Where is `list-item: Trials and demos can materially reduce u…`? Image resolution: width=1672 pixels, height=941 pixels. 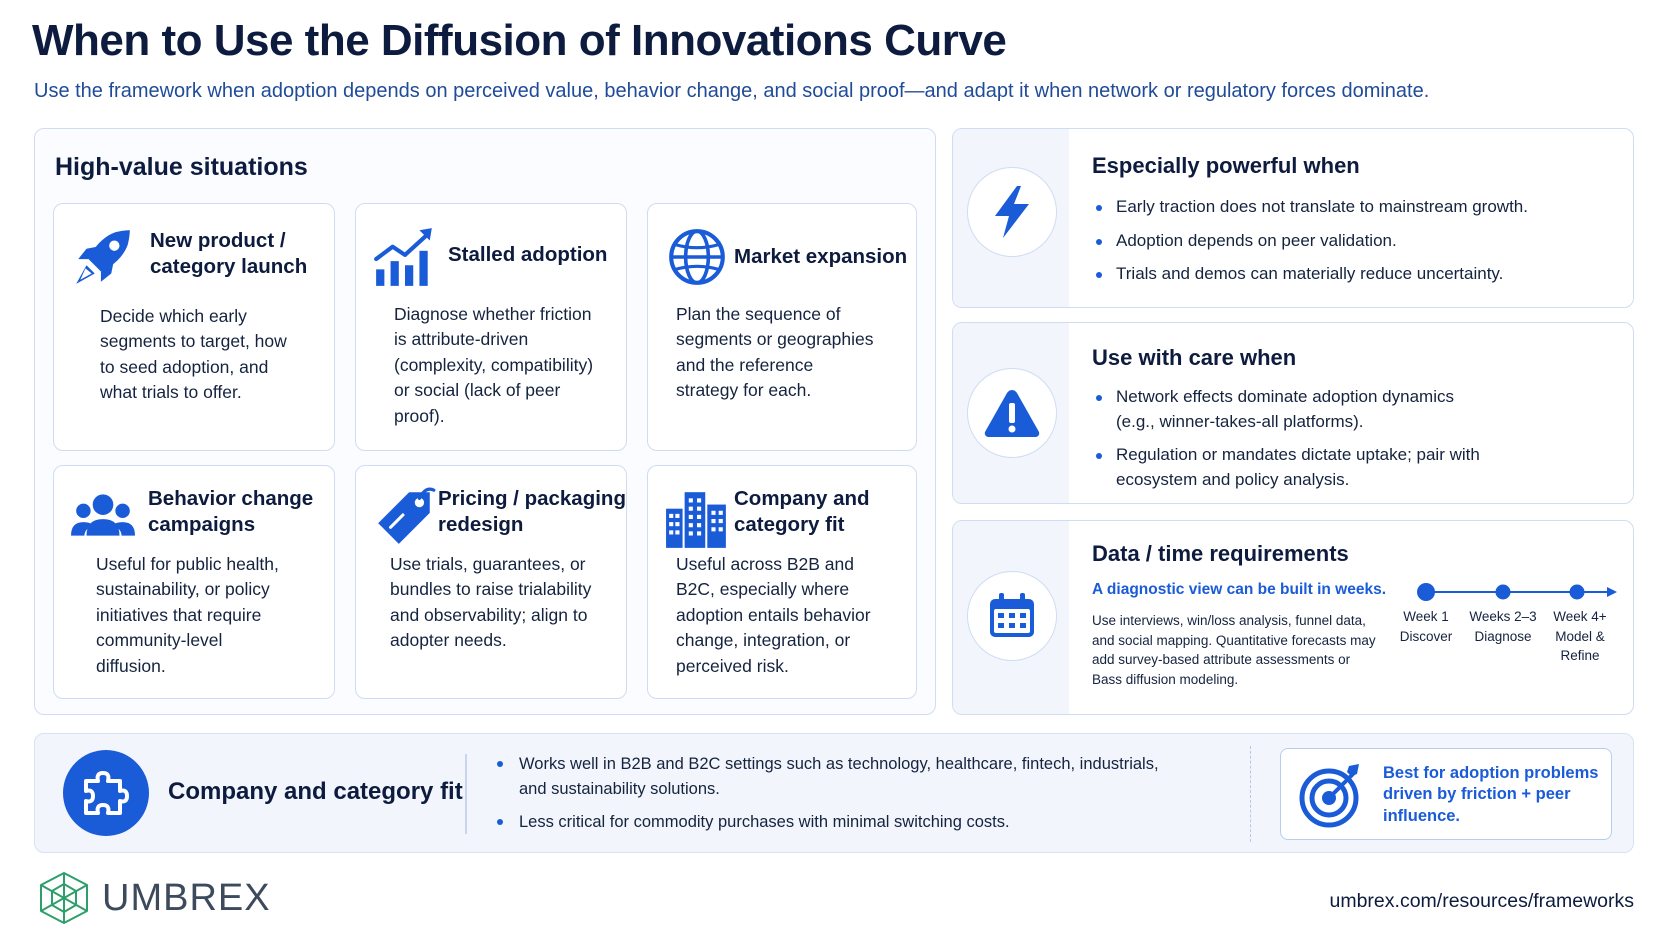
list-item: Trials and demos can materially reduce u… is located at coordinates (1357, 274).